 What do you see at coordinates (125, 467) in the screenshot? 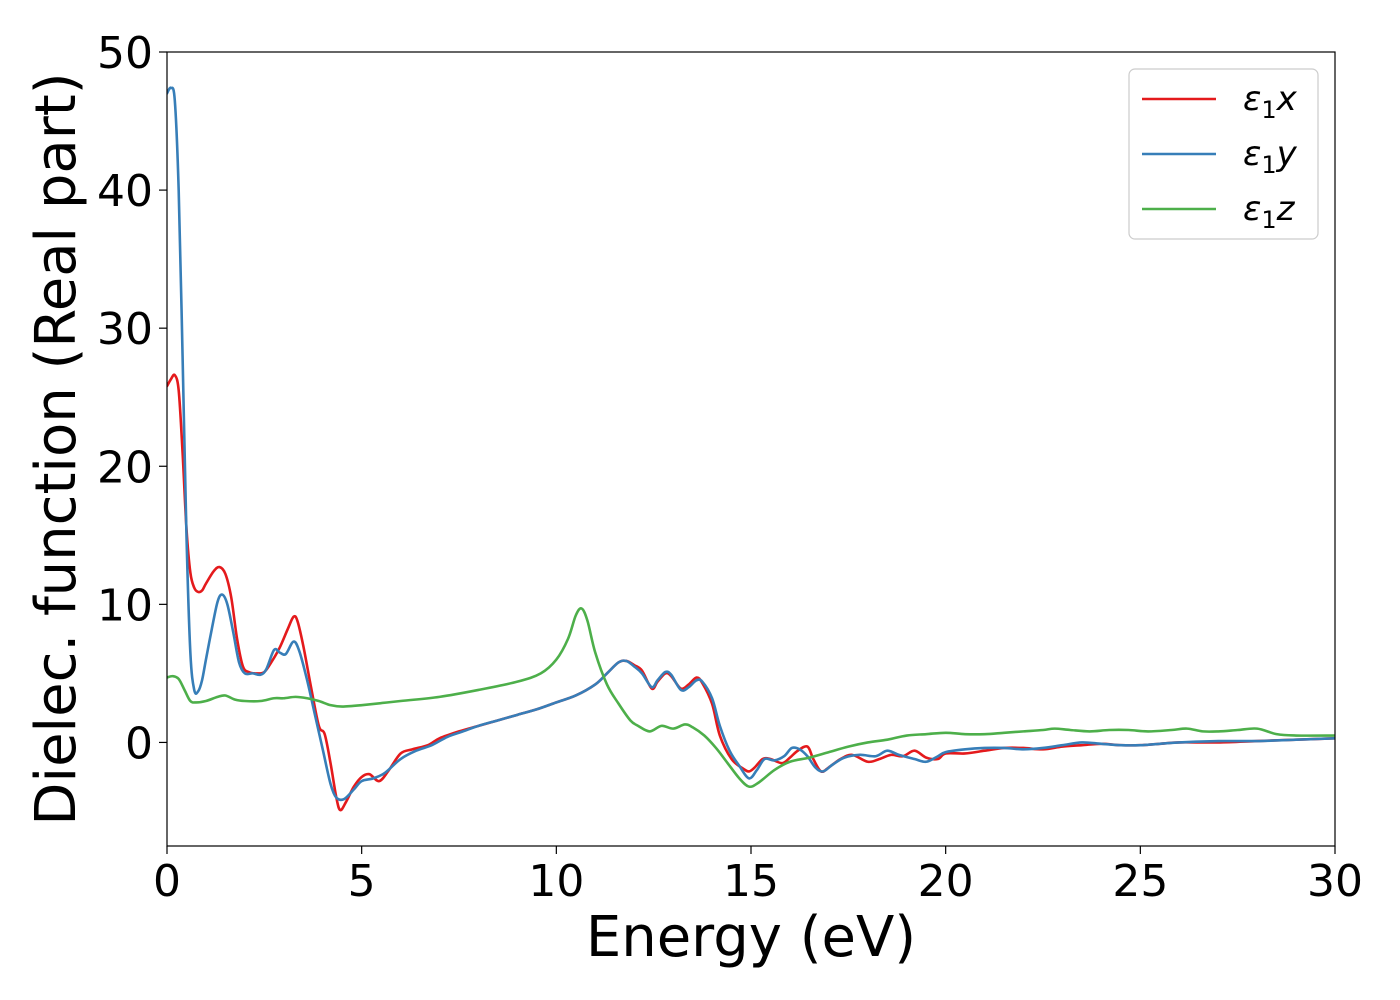
I see `y-tick-label: 20` at bounding box center [125, 467].